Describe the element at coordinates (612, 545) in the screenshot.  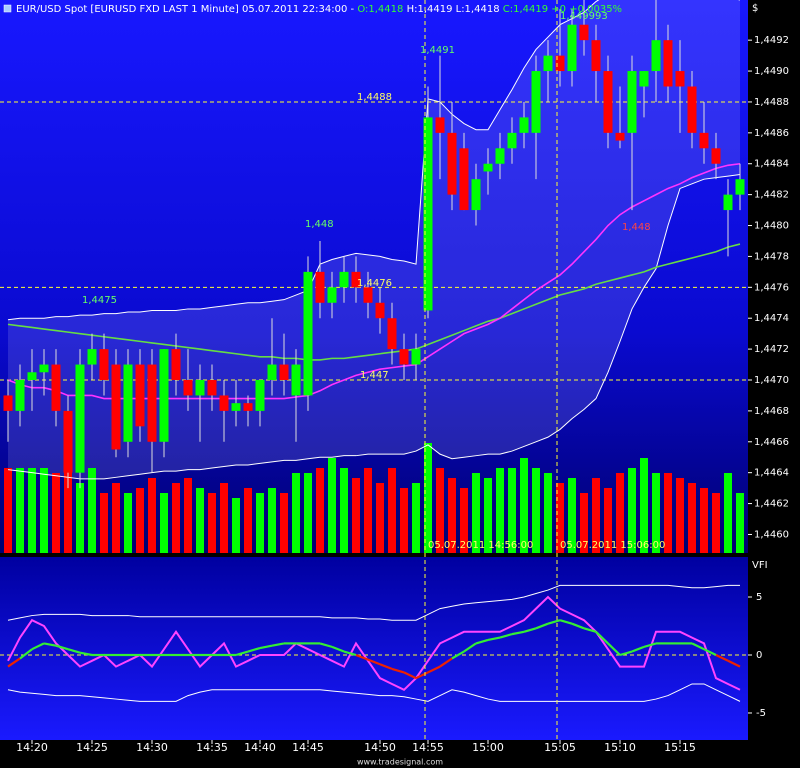
I see `crosshair-label: 05.07.2011 15:06:00` at that location.